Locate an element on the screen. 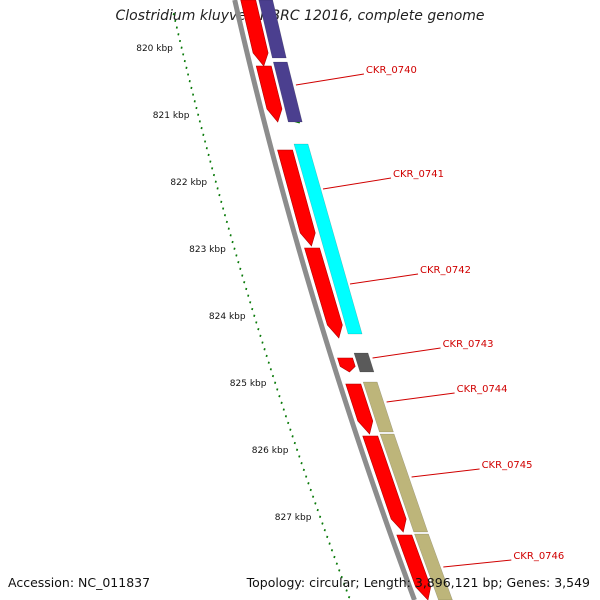 Image resolution: width=600 pixels, height=600 pixels. kbp-label: 820 kbp is located at coordinates (154, 49).